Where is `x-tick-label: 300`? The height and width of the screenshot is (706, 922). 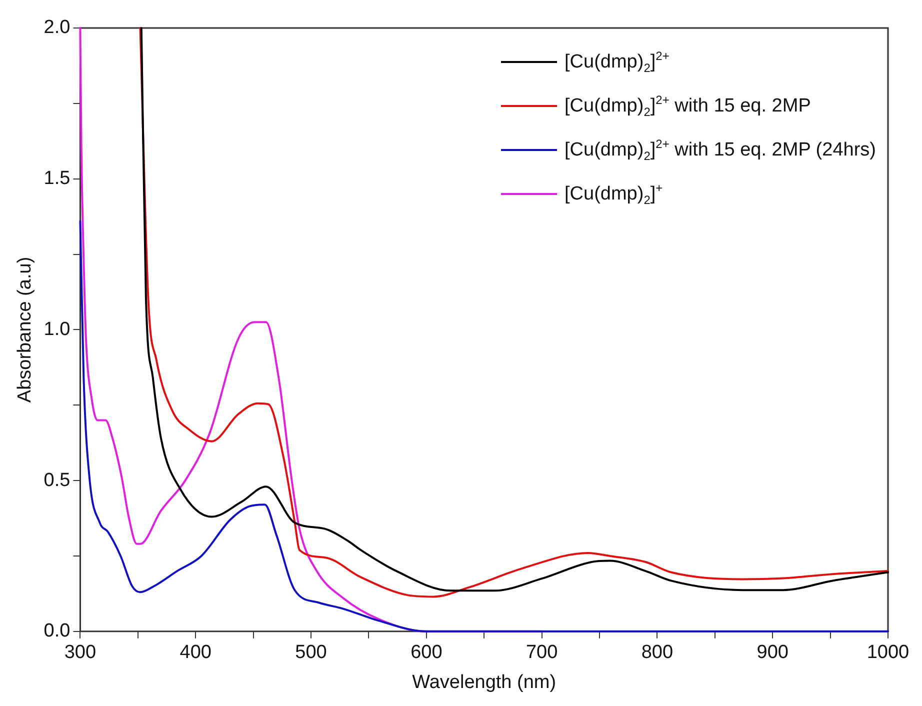 x-tick-label: 300 is located at coordinates (80, 653).